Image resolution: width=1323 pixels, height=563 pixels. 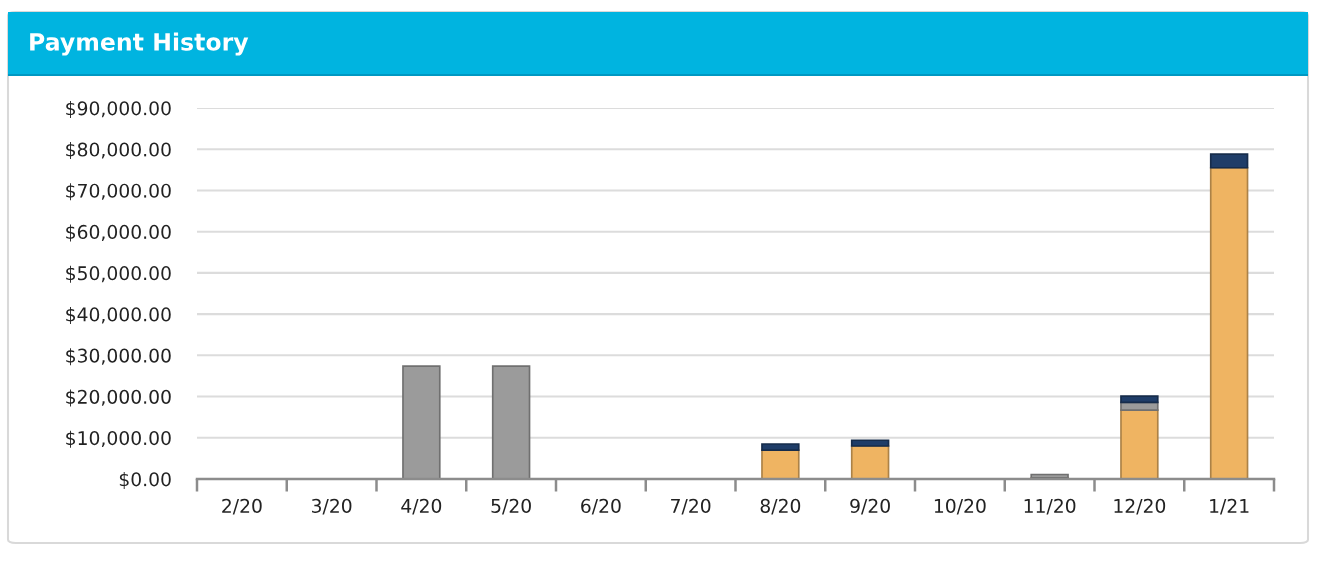 What do you see at coordinates (118, 109) in the screenshot?
I see `y-tick-label: $90,000.00` at bounding box center [118, 109].